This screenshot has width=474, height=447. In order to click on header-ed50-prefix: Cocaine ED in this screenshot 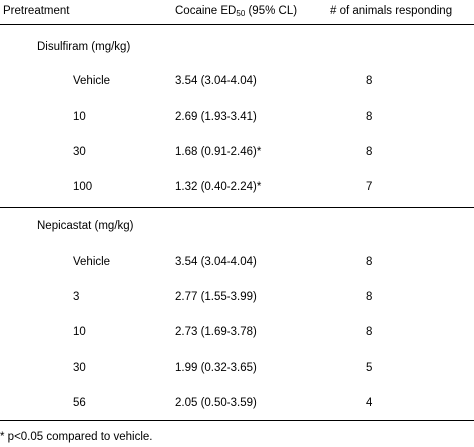, I will do `click(206, 11)`.